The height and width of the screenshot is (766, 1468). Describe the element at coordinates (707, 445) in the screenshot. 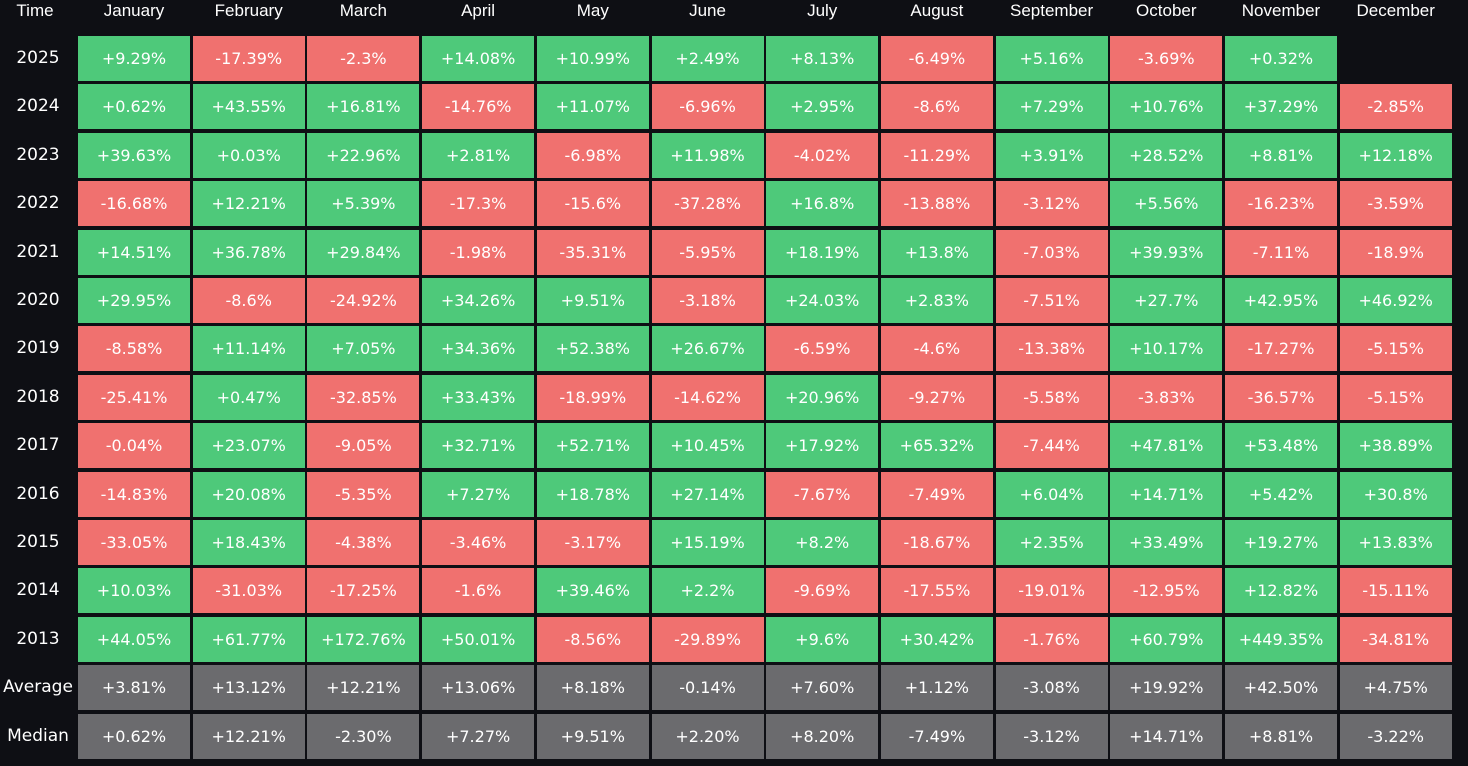

I see `positive-return-cell: +10.45%` at that location.